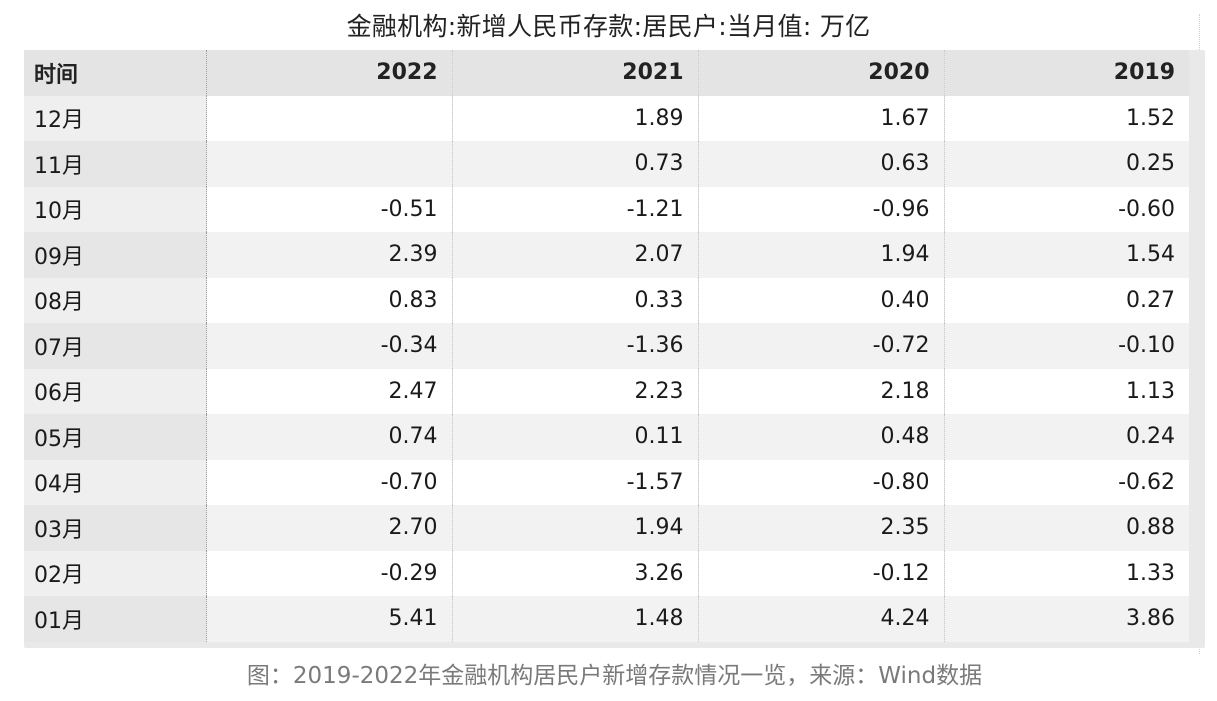  What do you see at coordinates (574, 346) in the screenshot?
I see `table-cell: -1.36` at bounding box center [574, 346].